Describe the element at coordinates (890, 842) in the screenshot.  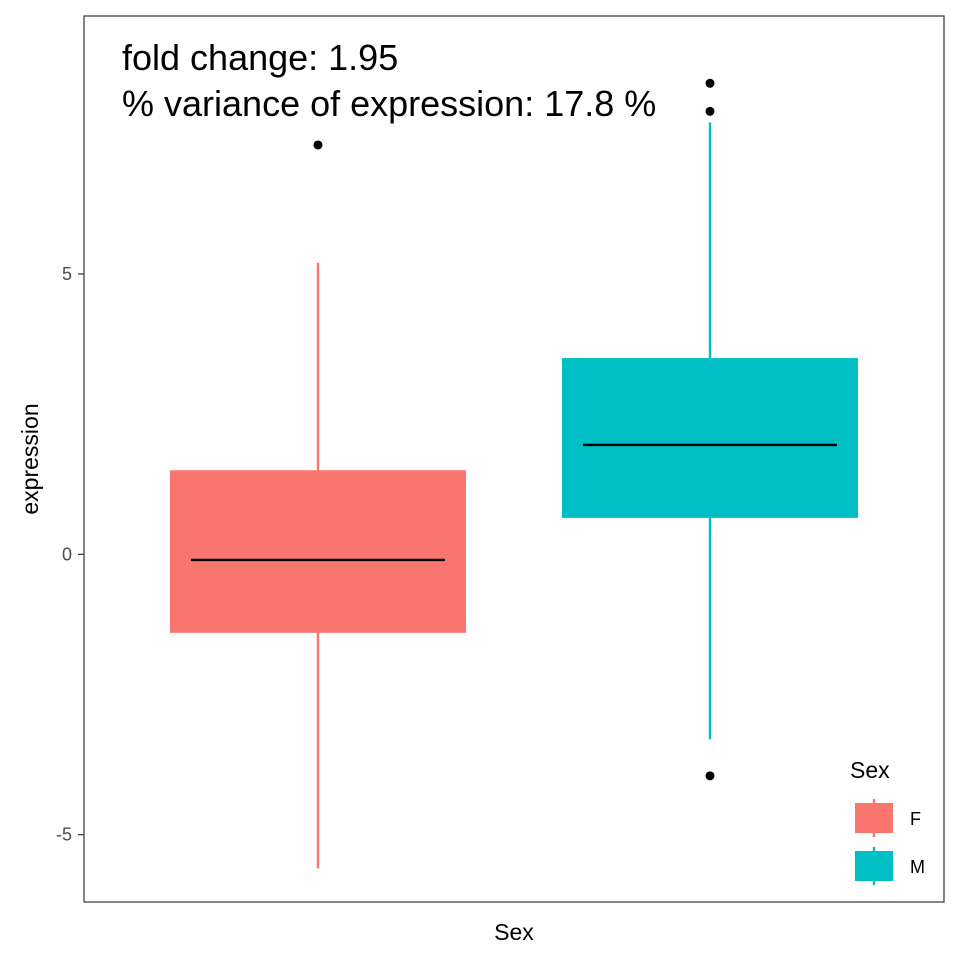
I see `legend-keys: FM` at that location.